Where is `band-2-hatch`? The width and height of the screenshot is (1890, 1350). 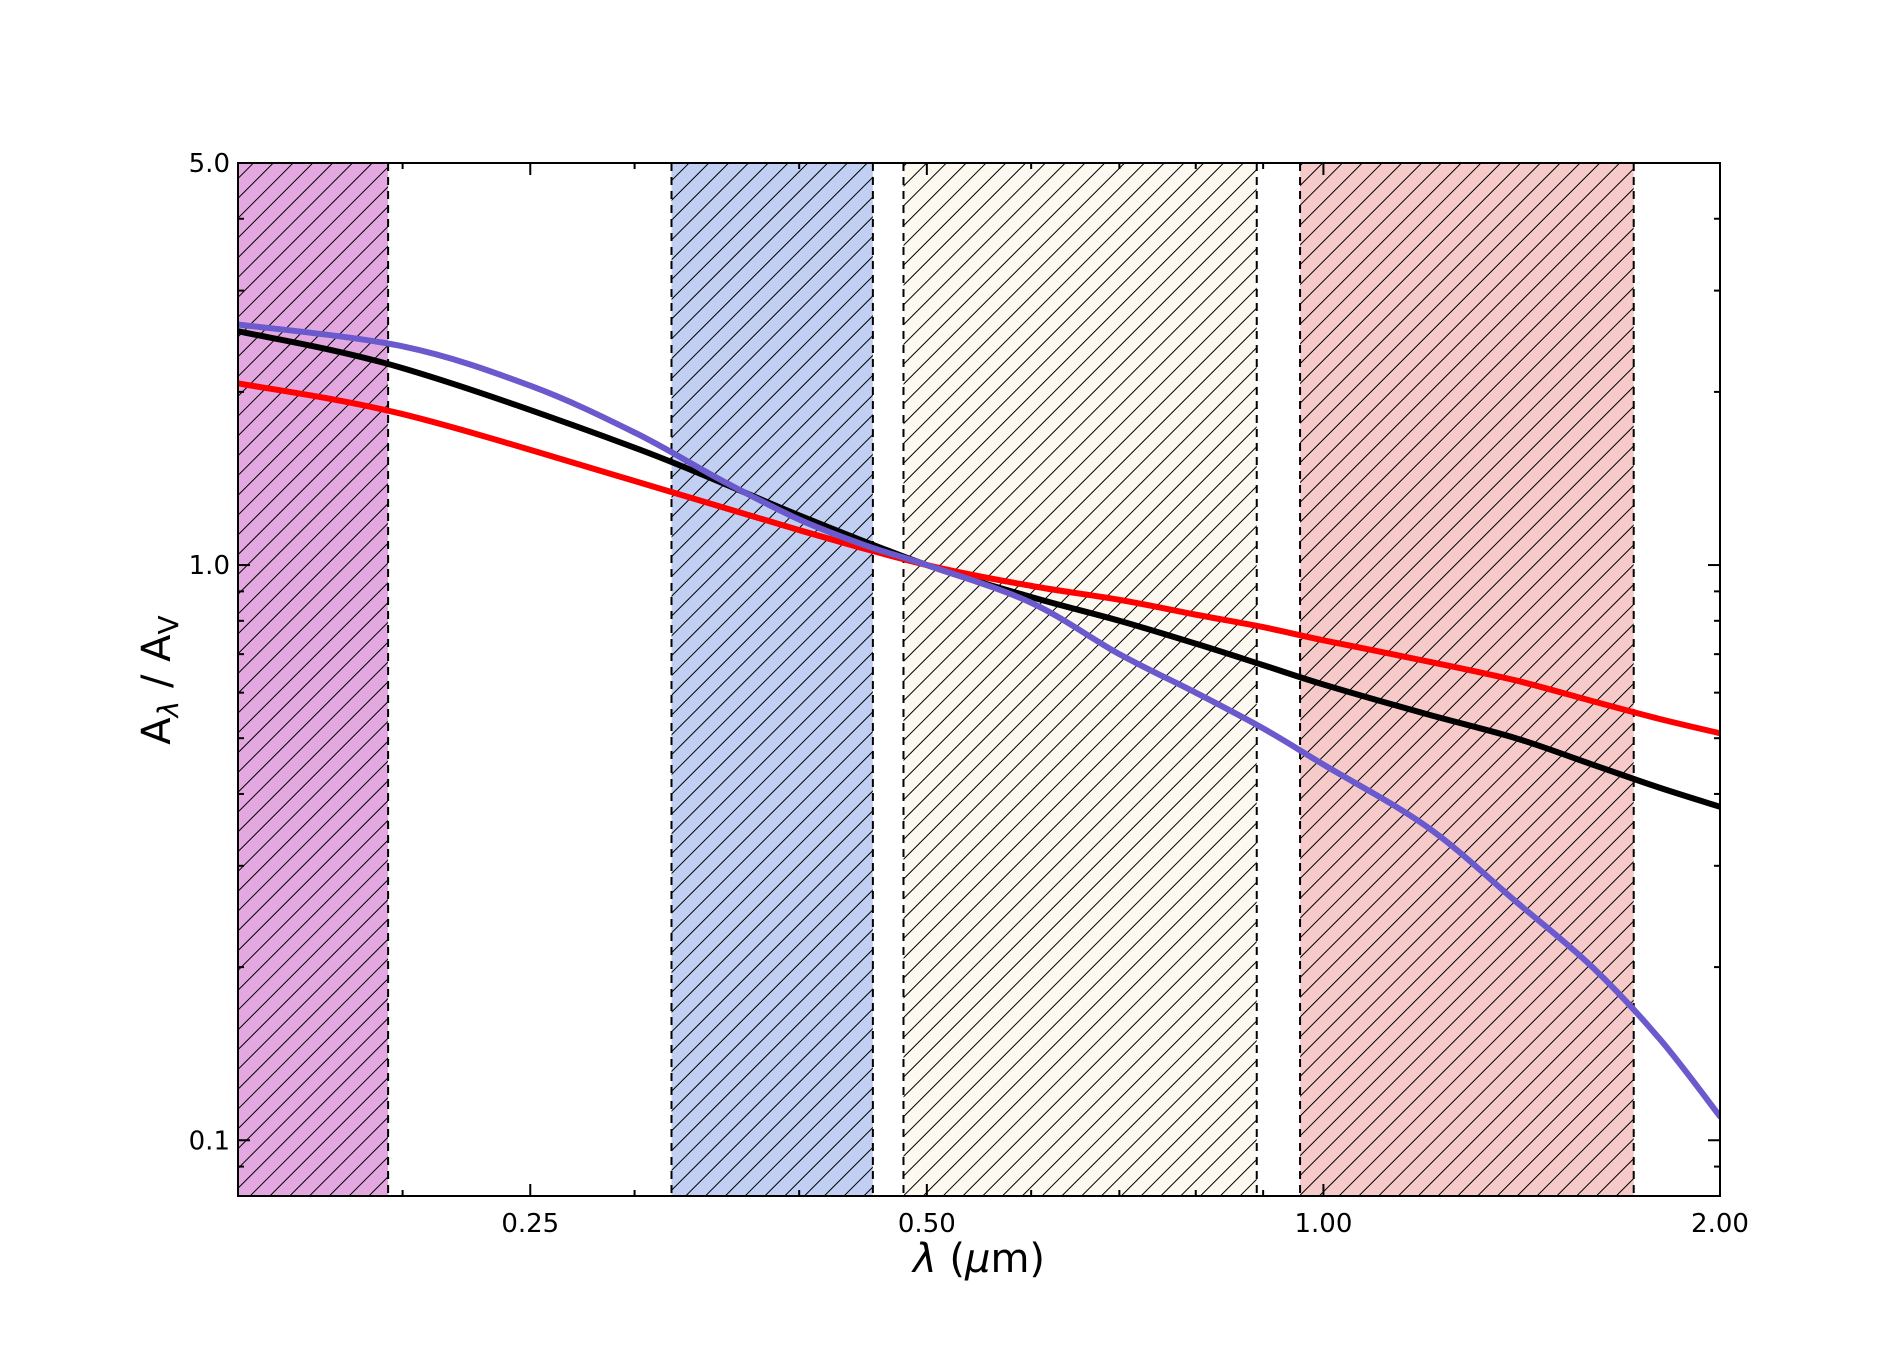 band-2-hatch is located at coordinates (772, 679).